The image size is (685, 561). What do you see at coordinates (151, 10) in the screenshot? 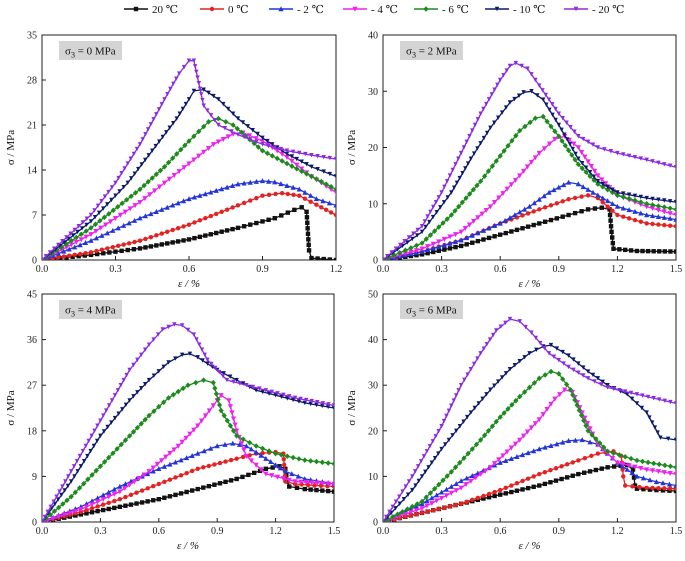
I see `legend-item: 20 ℃` at bounding box center [151, 10].